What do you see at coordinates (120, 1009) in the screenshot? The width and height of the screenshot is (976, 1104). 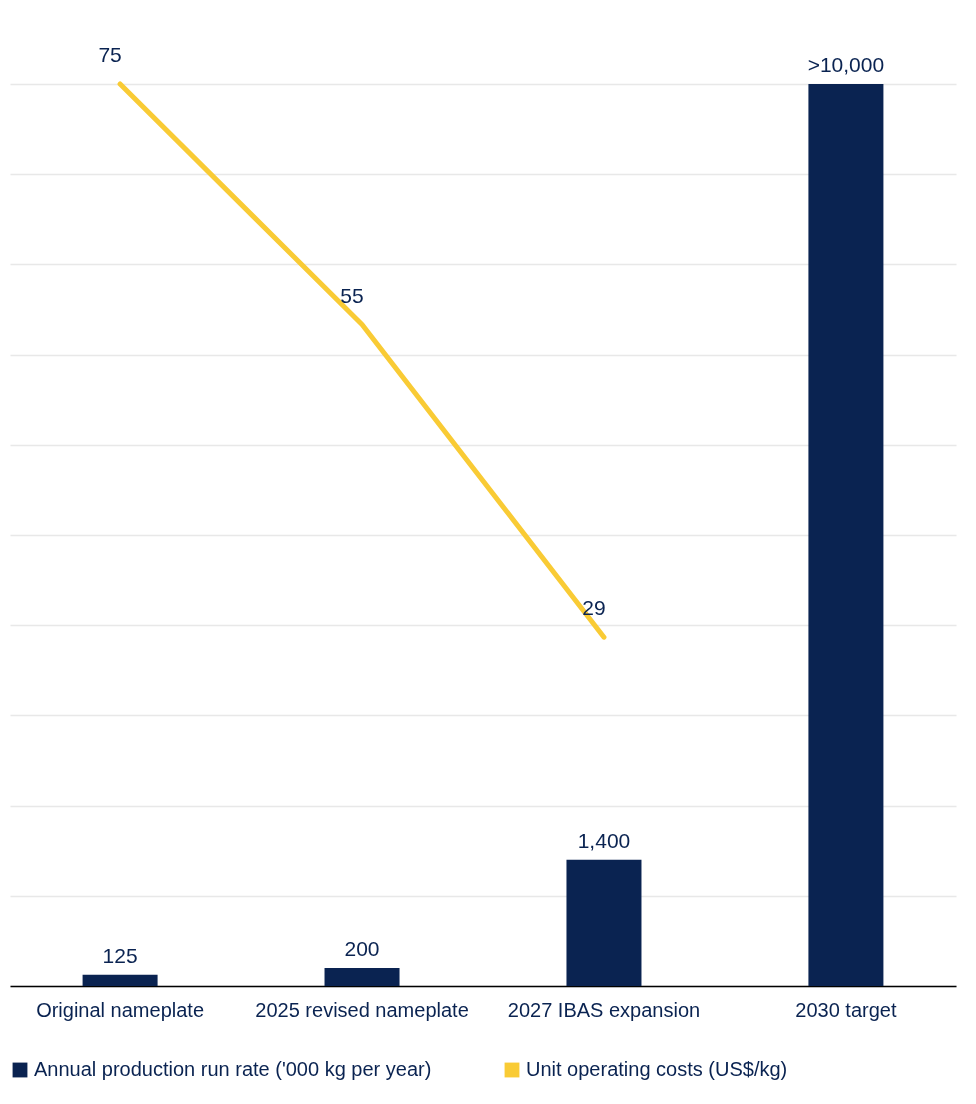 I see `x-tick-label: Original nameplate` at bounding box center [120, 1009].